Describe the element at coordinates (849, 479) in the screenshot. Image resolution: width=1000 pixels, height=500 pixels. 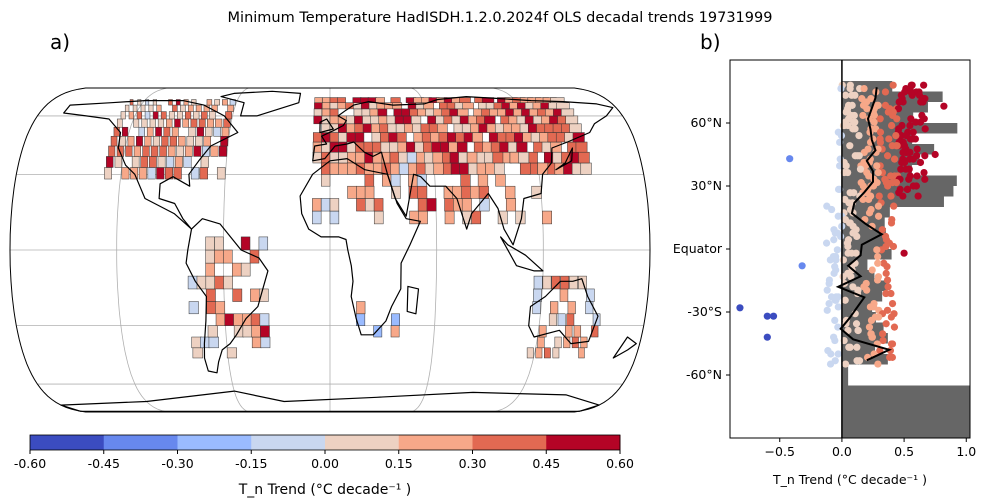
I see `x-axis-label: T_n Trend (°C decade⁻¹ )` at that location.